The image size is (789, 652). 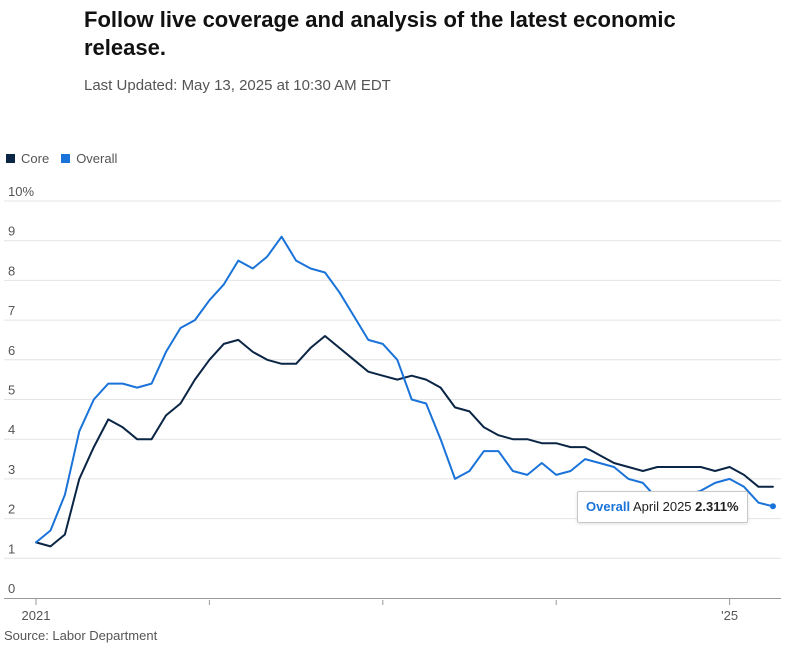 I want to click on legend-swatch-overall, so click(x=66, y=158).